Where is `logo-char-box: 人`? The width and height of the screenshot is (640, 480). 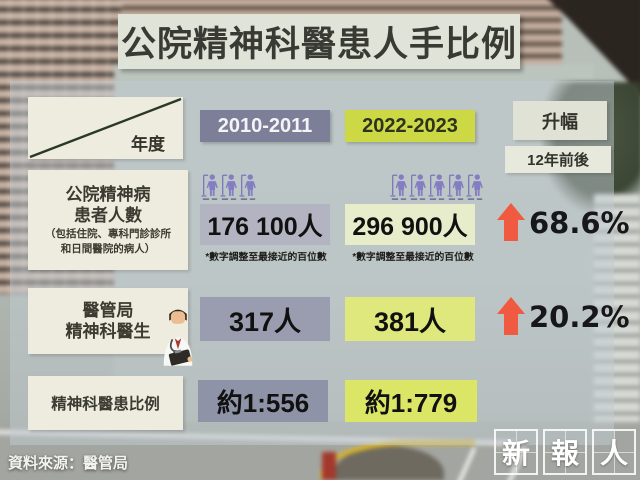
logo-char-box: 人 is located at coordinates (614, 452).